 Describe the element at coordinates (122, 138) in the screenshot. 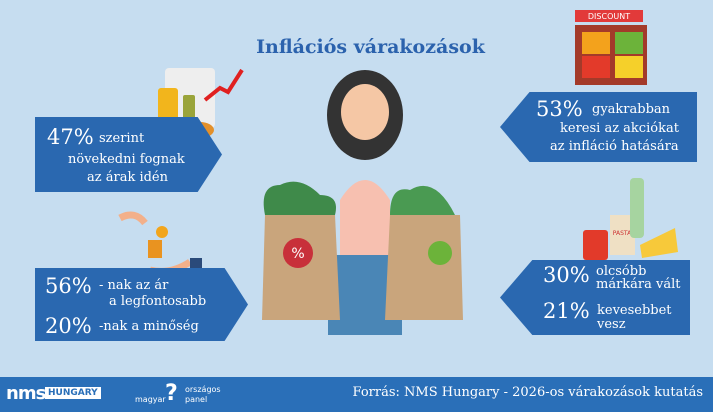

I see `stat-text: szerint` at that location.